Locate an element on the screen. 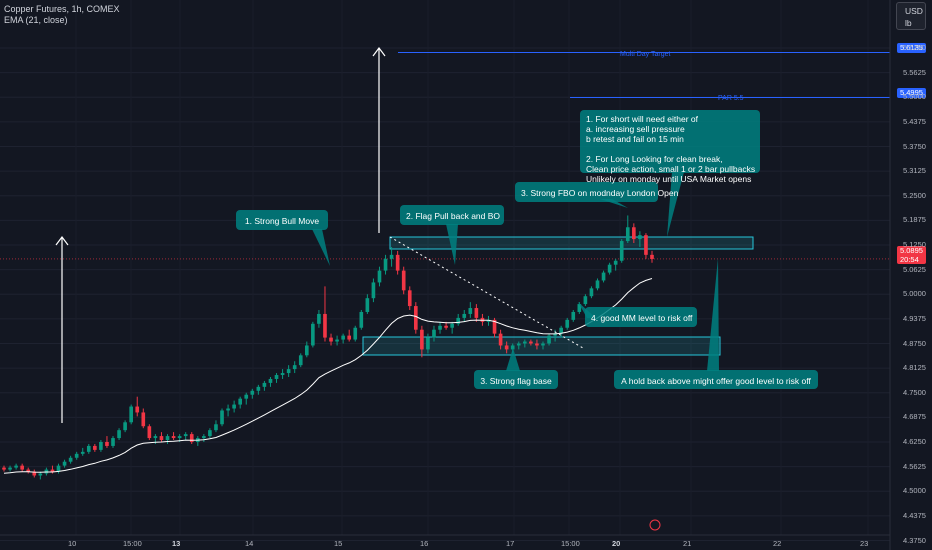 This screenshot has width=932, height=550. indicator-label: EMA (21, close) is located at coordinates (36, 20).